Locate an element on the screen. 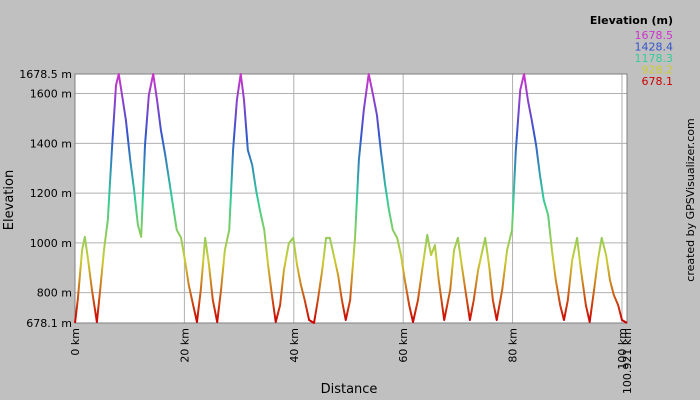 The height and width of the screenshot is (400, 700). legend-entry: 1678.5 is located at coordinates (654, 35).